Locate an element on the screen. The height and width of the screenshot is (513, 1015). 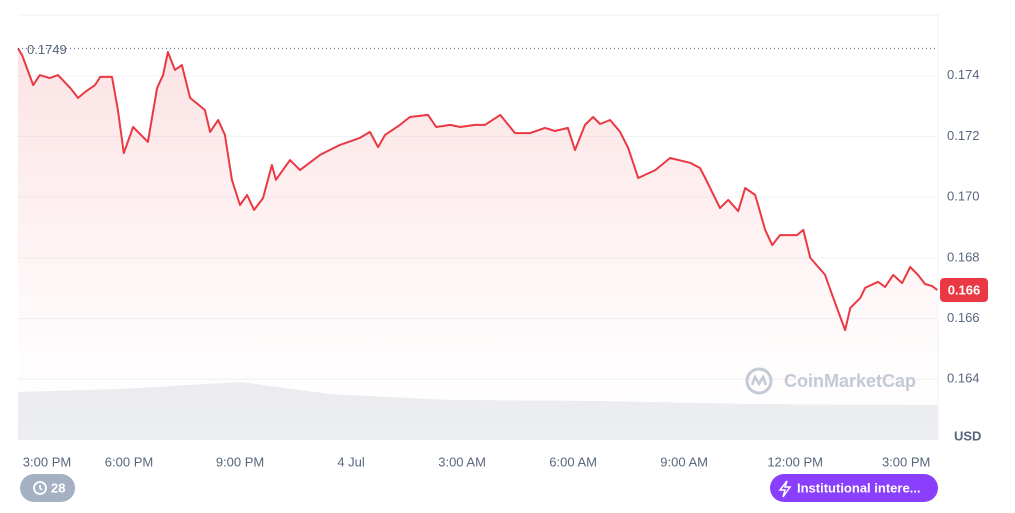
history-button: 28 is located at coordinates (47, 488).